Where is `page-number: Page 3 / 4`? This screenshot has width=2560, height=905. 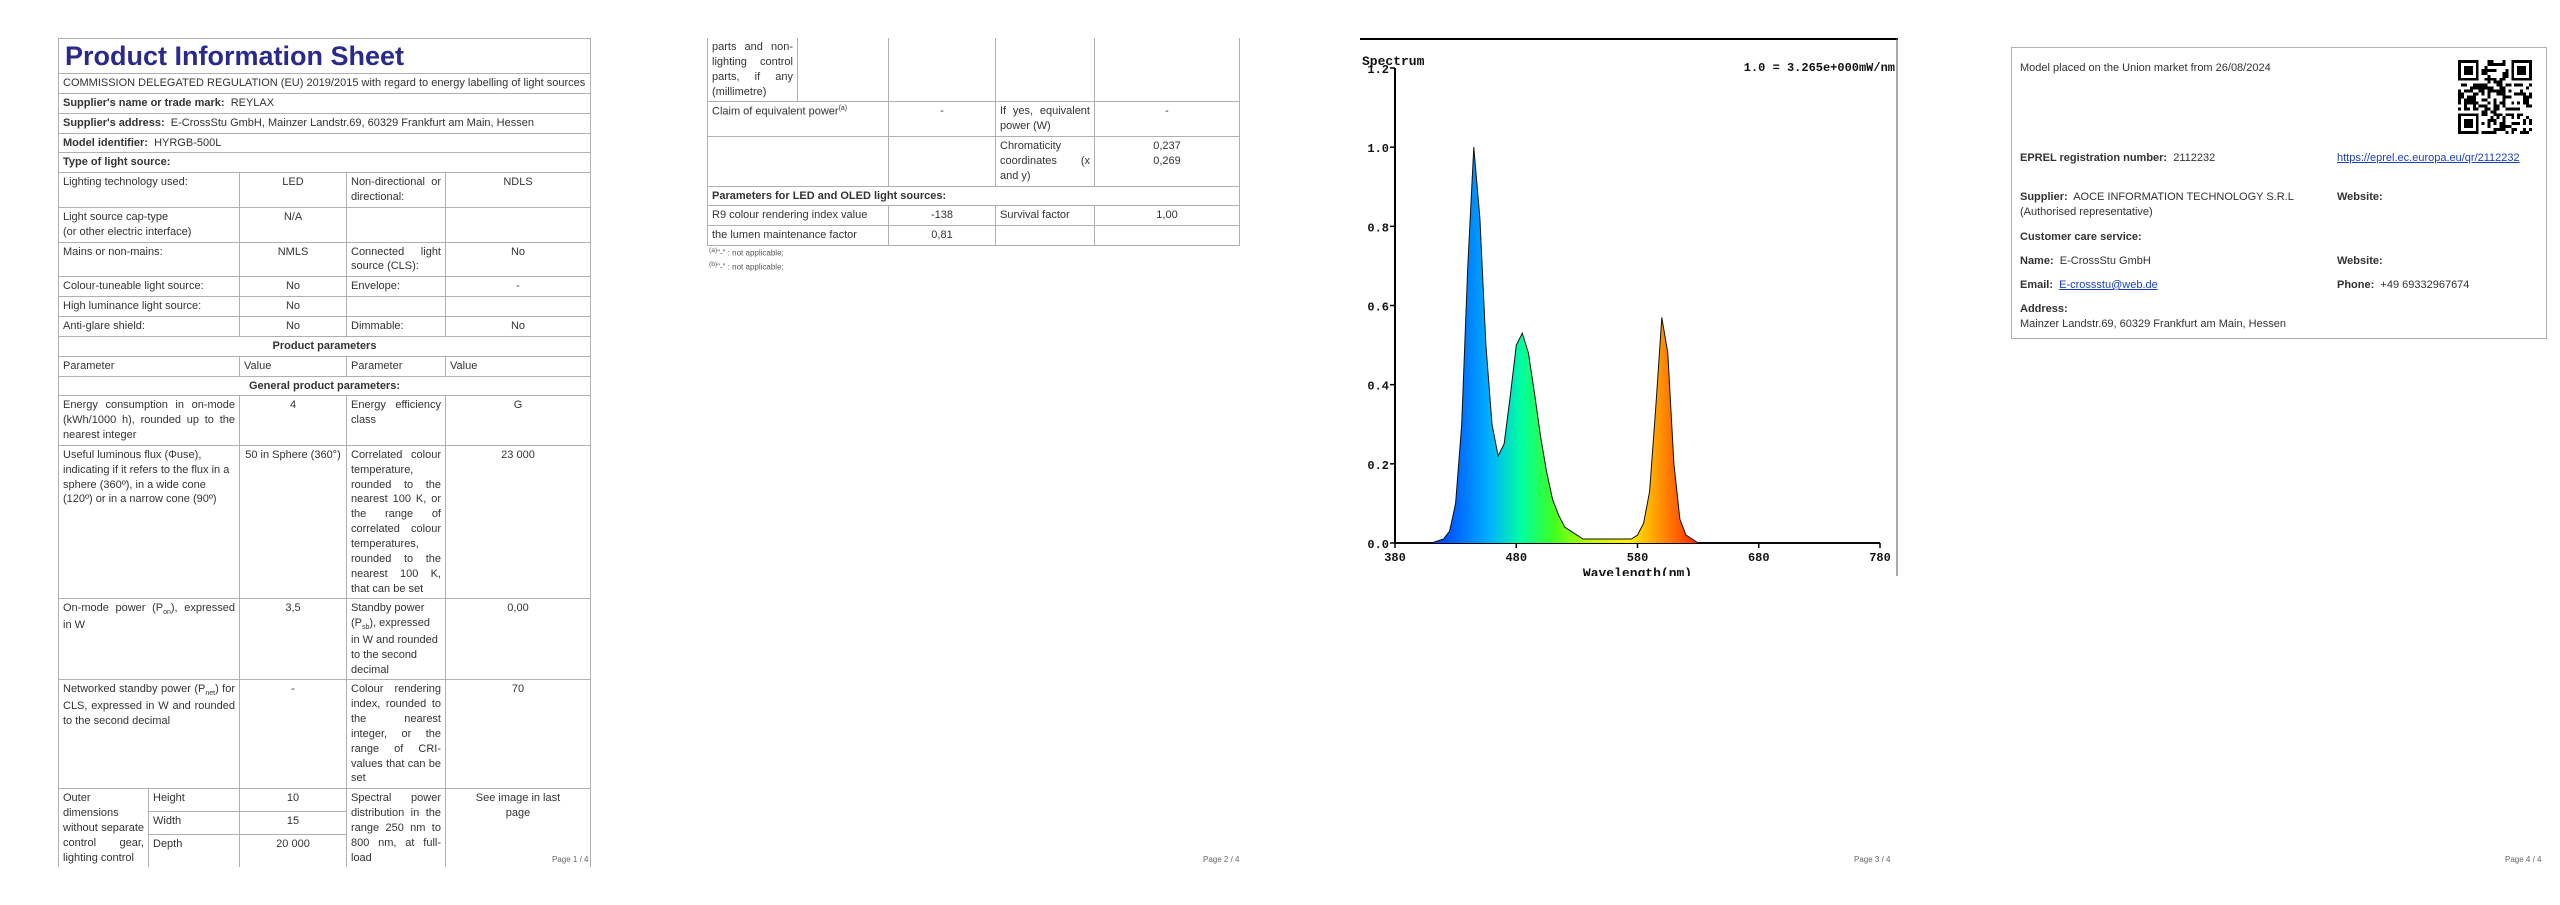
page-number: Page 3 / 4 is located at coordinates (1872, 859).